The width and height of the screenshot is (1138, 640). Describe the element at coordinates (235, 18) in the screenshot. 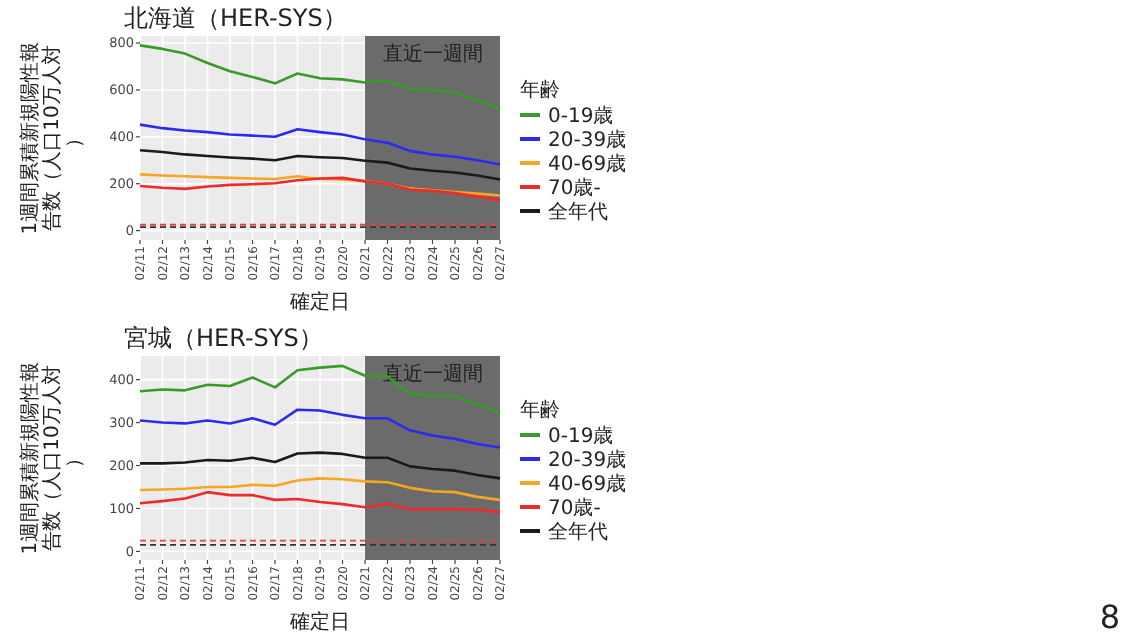

I see `chart-title: 北海道（HER-SYS）` at that location.